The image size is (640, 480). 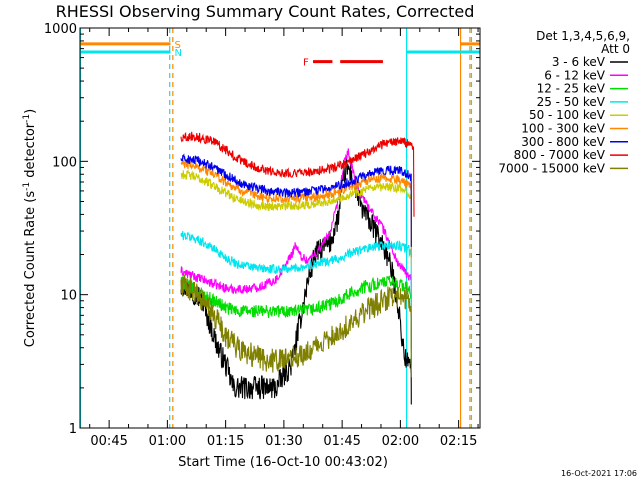 I want to click on y-axis-label: Corrected Count Rate (s-1 detector-1), so click(x=30, y=228).